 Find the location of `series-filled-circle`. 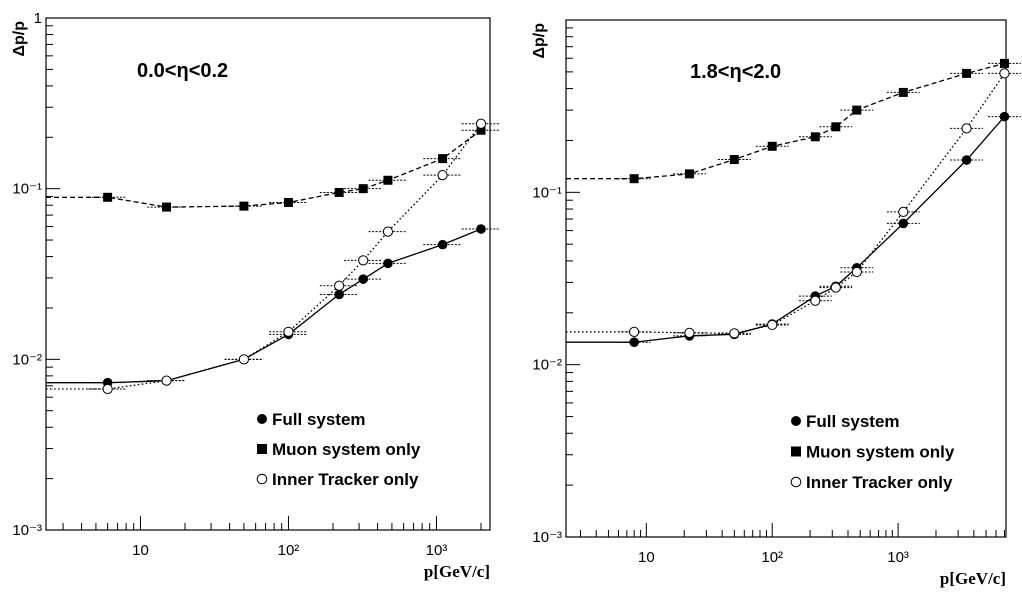

series-filled-circle is located at coordinates (273, 306).